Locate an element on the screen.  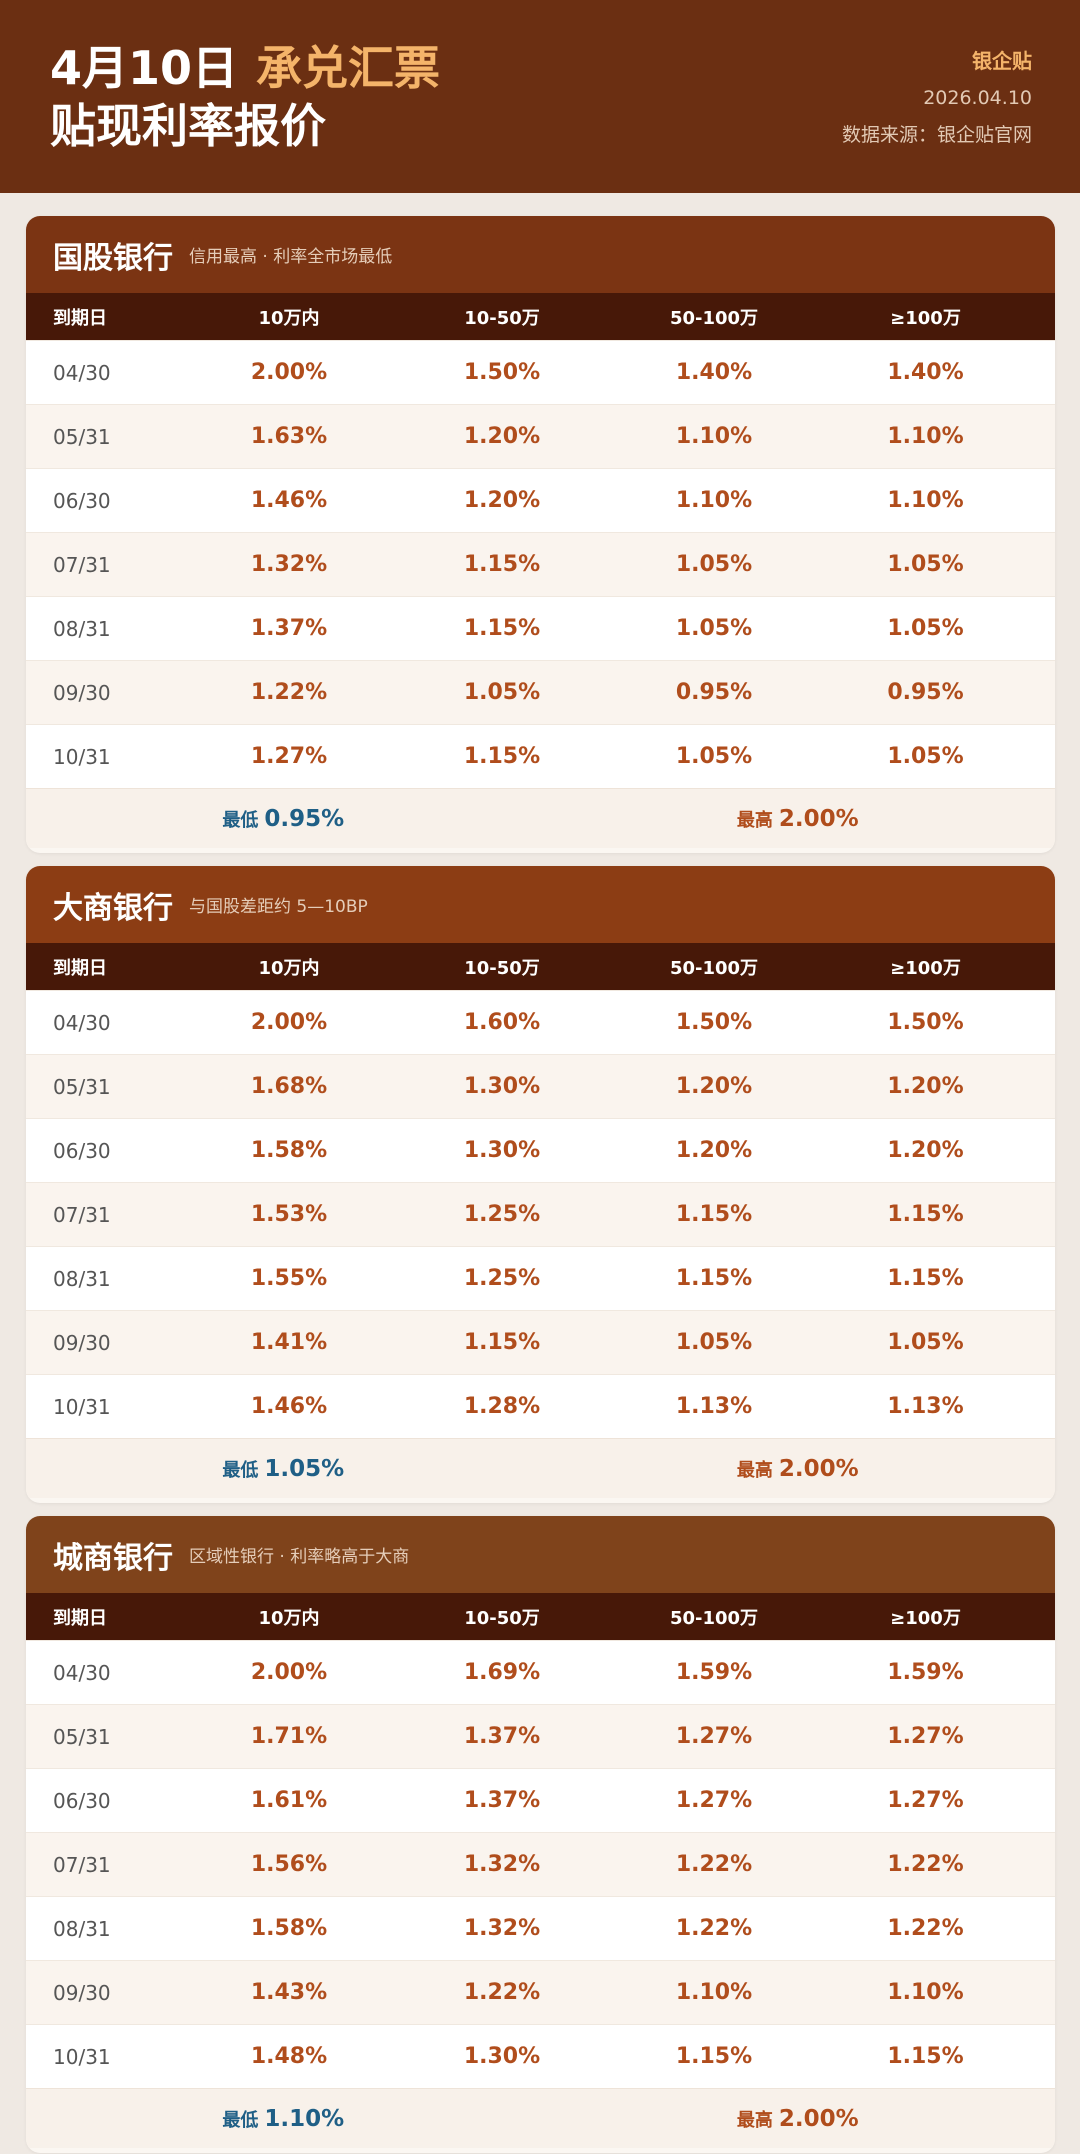
header-accent-title: 承兑汇票 is located at coordinates (348, 68).